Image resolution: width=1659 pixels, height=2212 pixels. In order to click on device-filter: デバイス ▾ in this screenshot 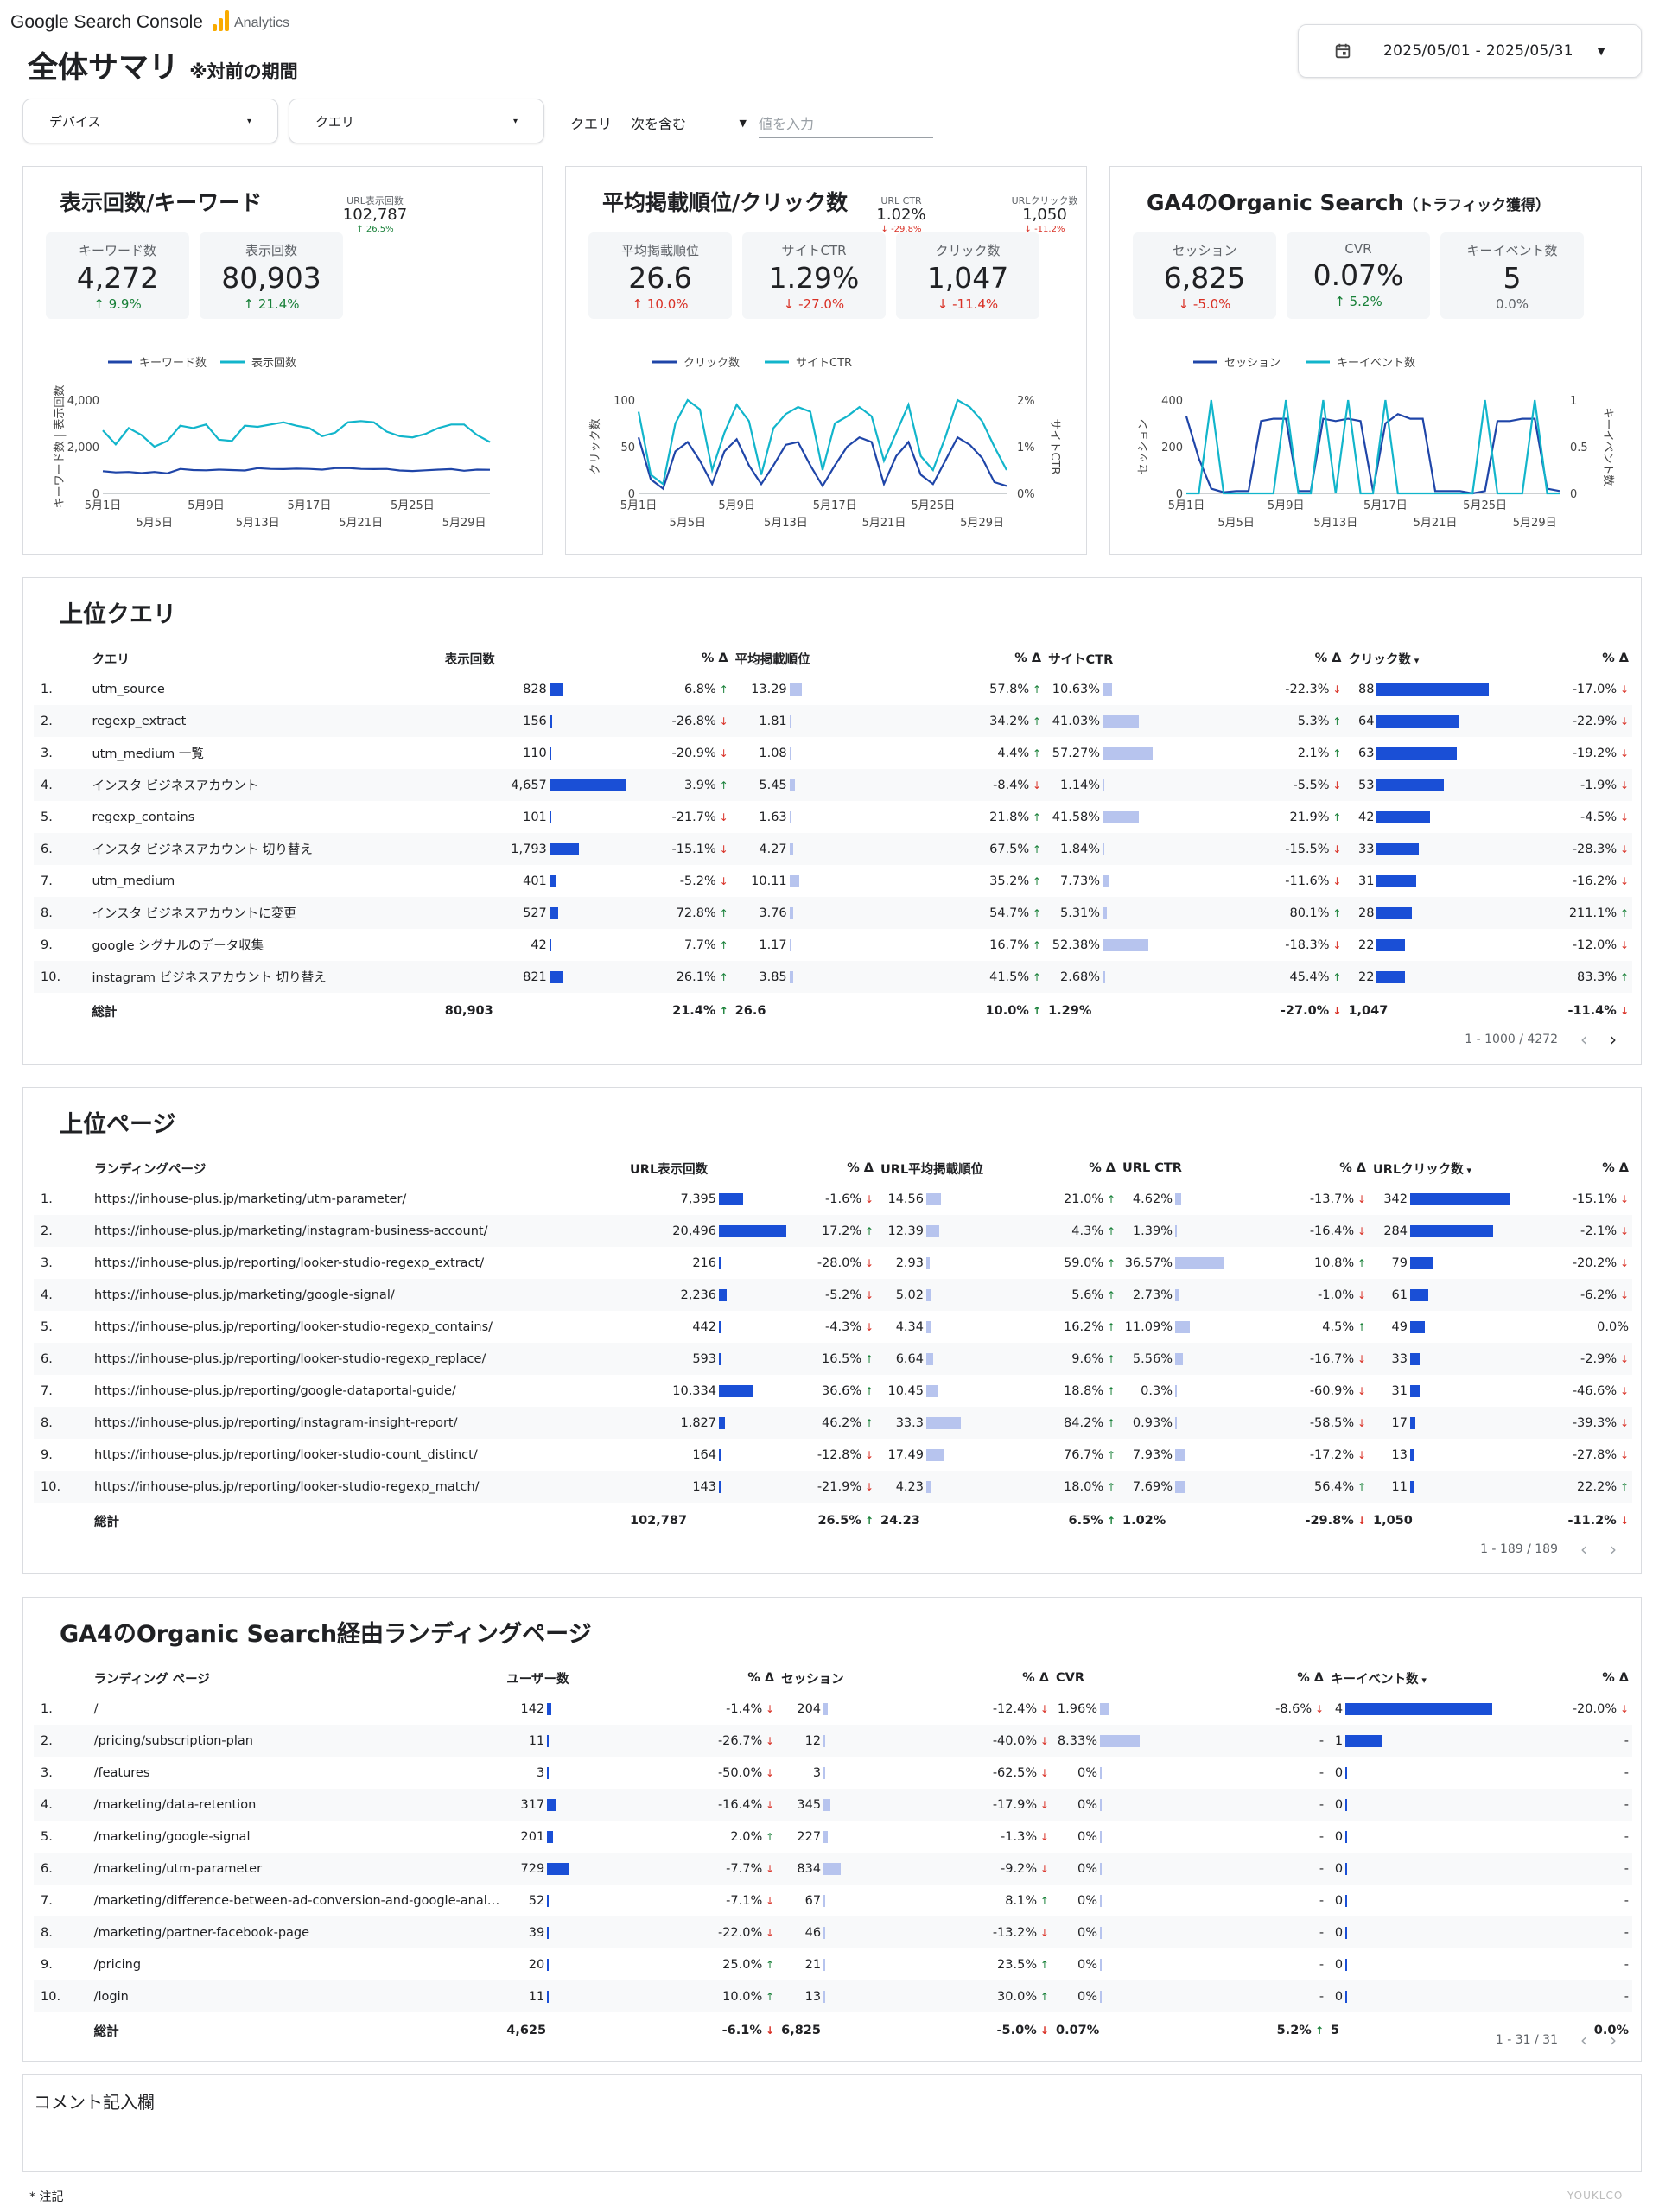, I will do `click(150, 121)`.